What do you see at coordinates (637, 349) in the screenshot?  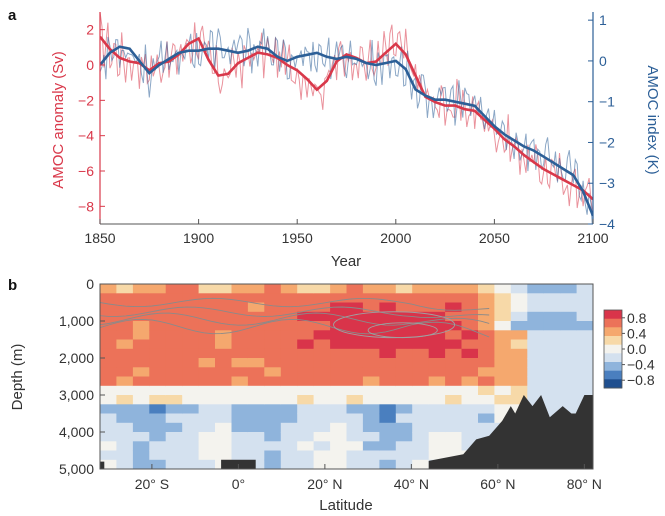 I see `colorbar-tick-label: 0.0` at bounding box center [637, 349].